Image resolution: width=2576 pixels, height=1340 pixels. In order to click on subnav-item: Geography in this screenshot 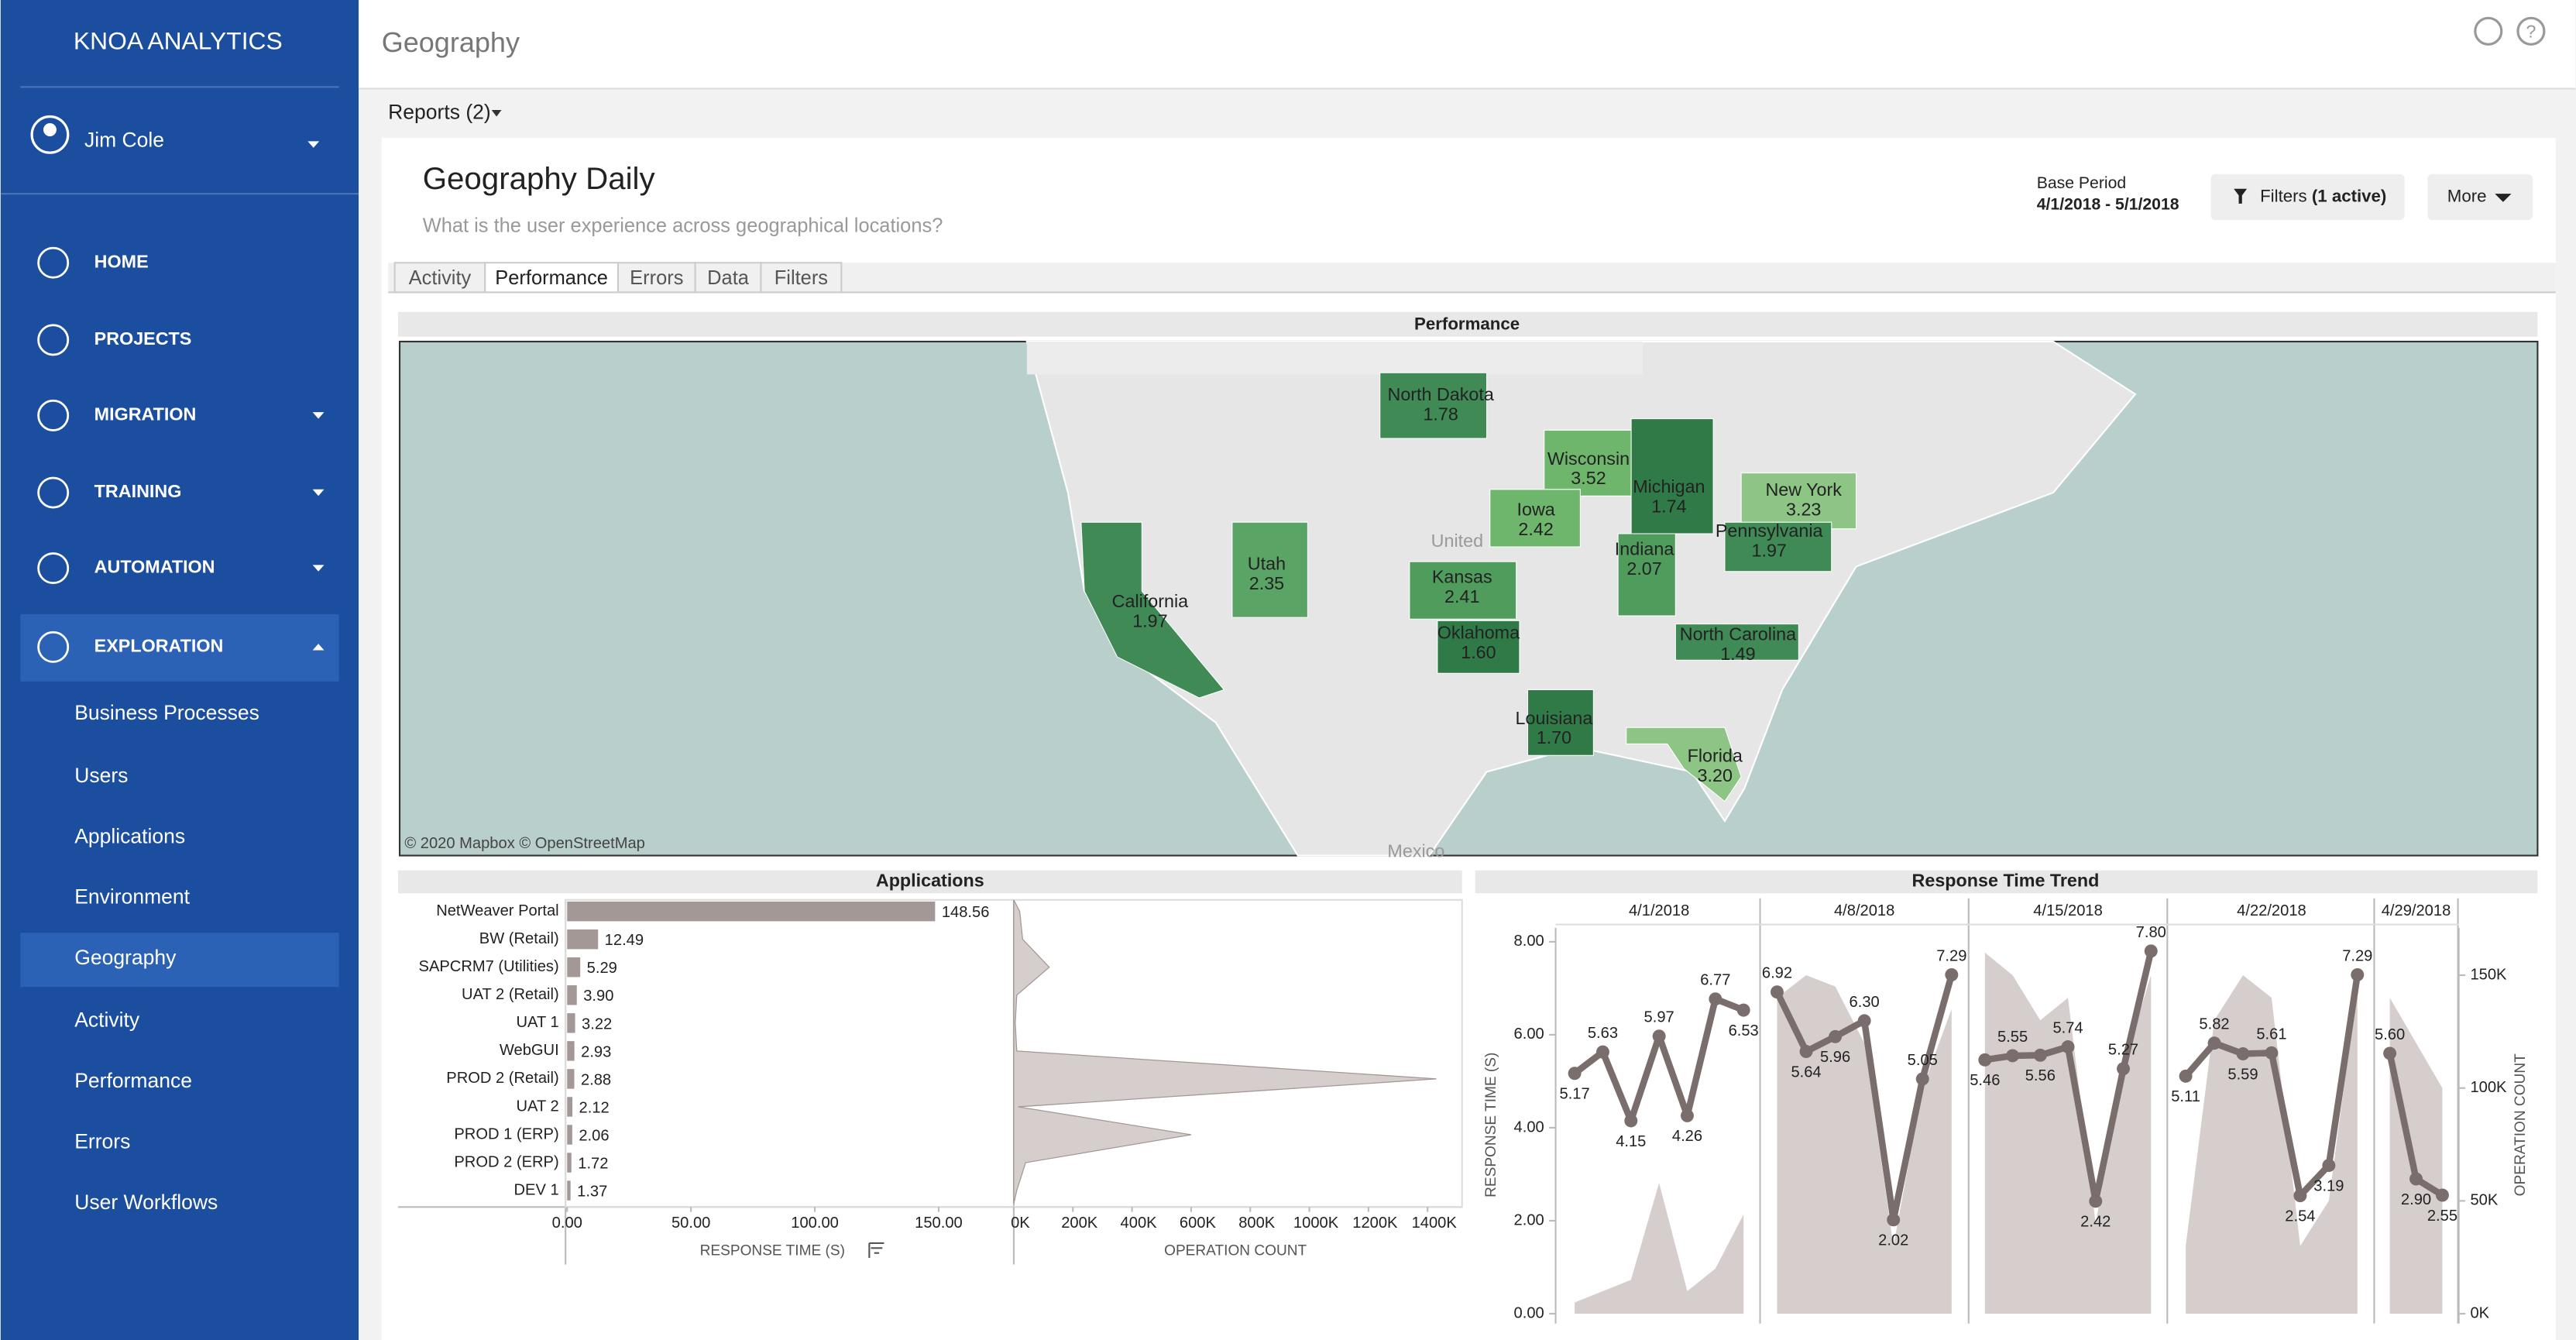, I will do `click(125, 957)`.